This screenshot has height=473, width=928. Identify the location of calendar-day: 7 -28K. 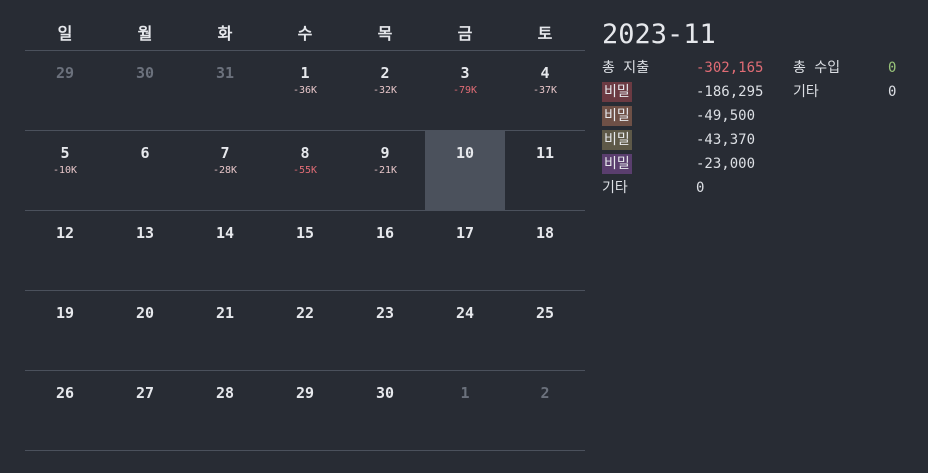
(225, 170).